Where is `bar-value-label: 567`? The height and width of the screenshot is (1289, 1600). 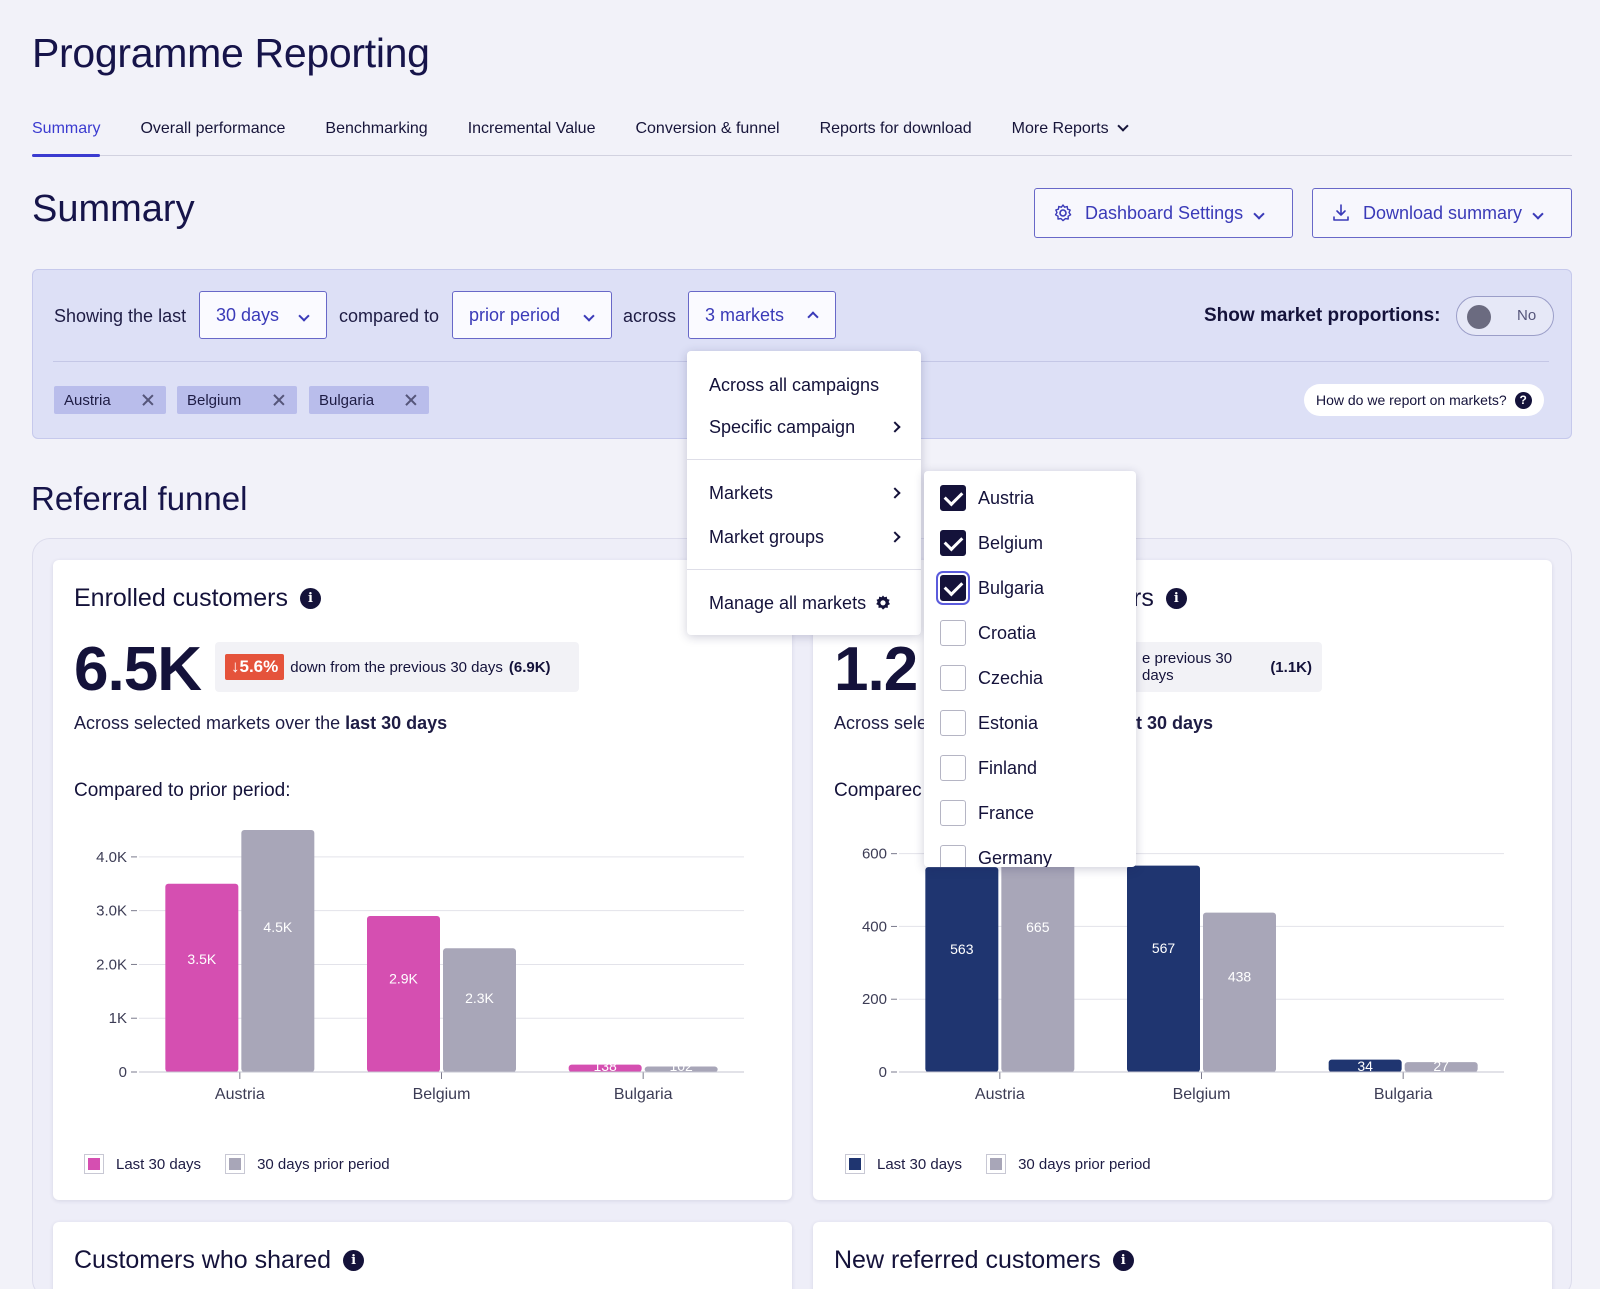
bar-value-label: 567 is located at coordinates (1164, 948).